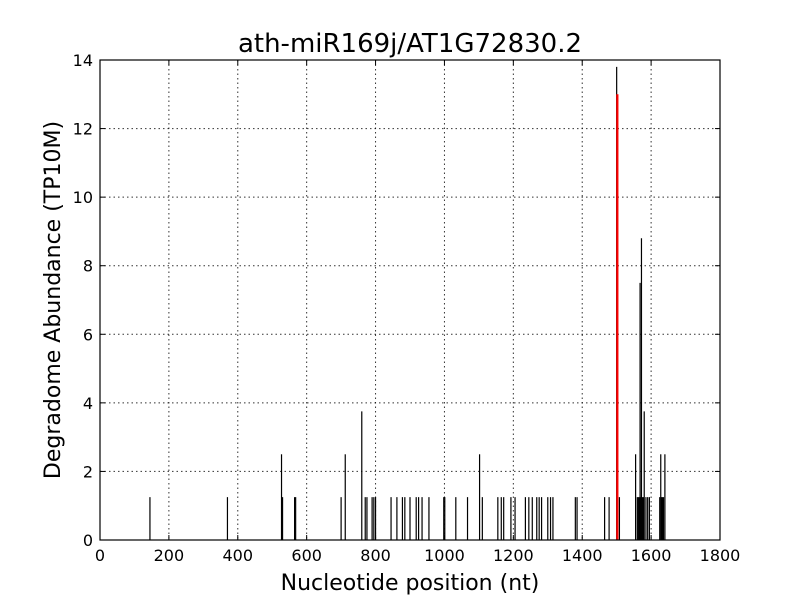 This screenshot has width=800, height=605. What do you see at coordinates (88, 334) in the screenshot?
I see `y-tick-label: 6` at bounding box center [88, 334].